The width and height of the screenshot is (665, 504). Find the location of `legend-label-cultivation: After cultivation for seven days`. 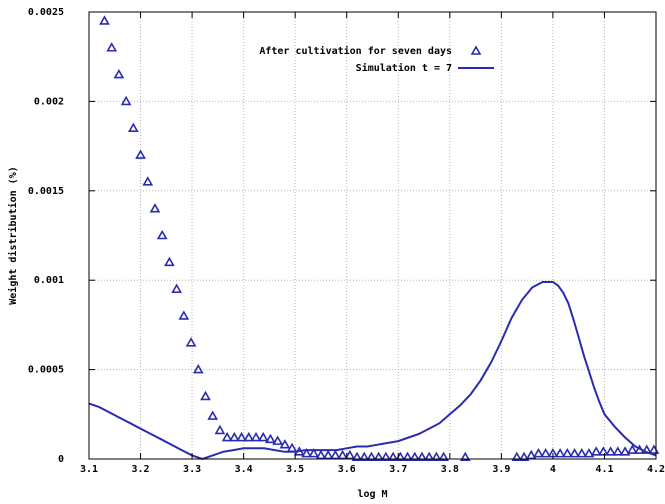

legend-label-cultivation: After cultivation for seven days is located at coordinates (355, 51).